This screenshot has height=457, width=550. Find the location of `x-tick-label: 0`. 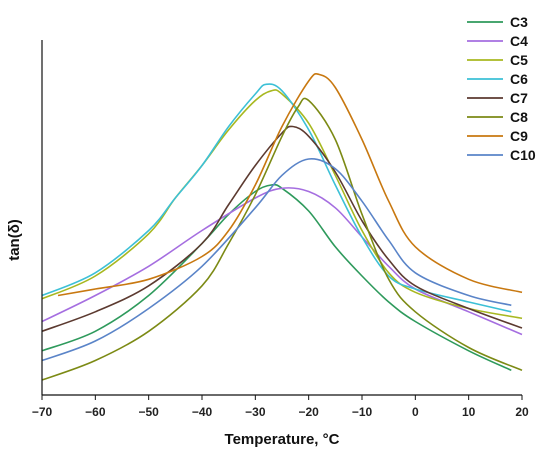

x-tick-label: 0 is located at coordinates (415, 412).